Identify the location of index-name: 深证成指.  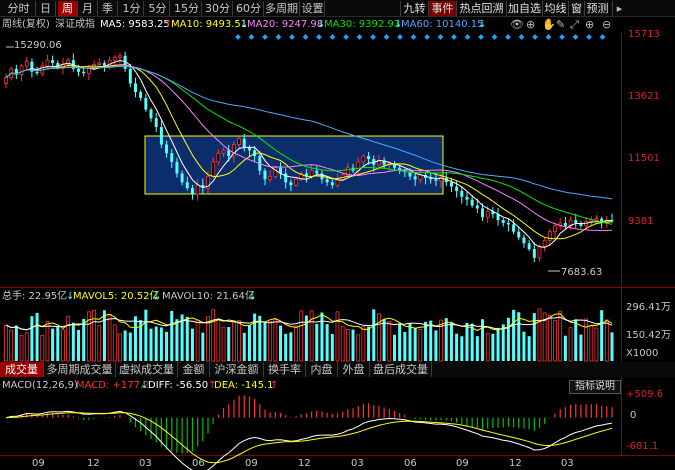
(75, 24).